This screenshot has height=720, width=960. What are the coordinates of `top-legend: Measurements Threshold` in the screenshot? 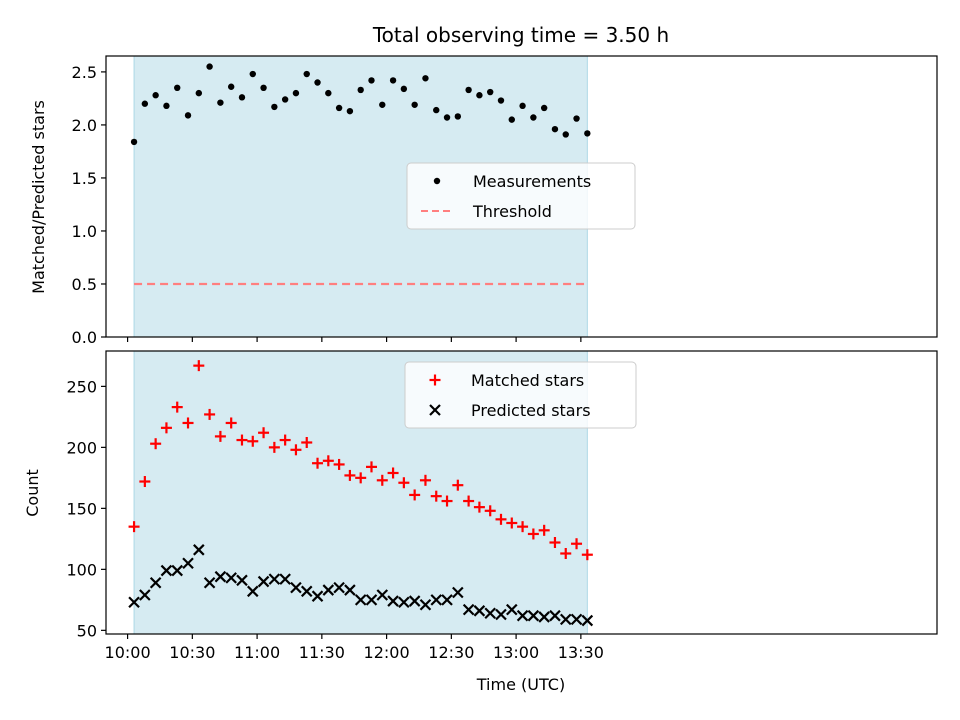 It's located at (521, 196).